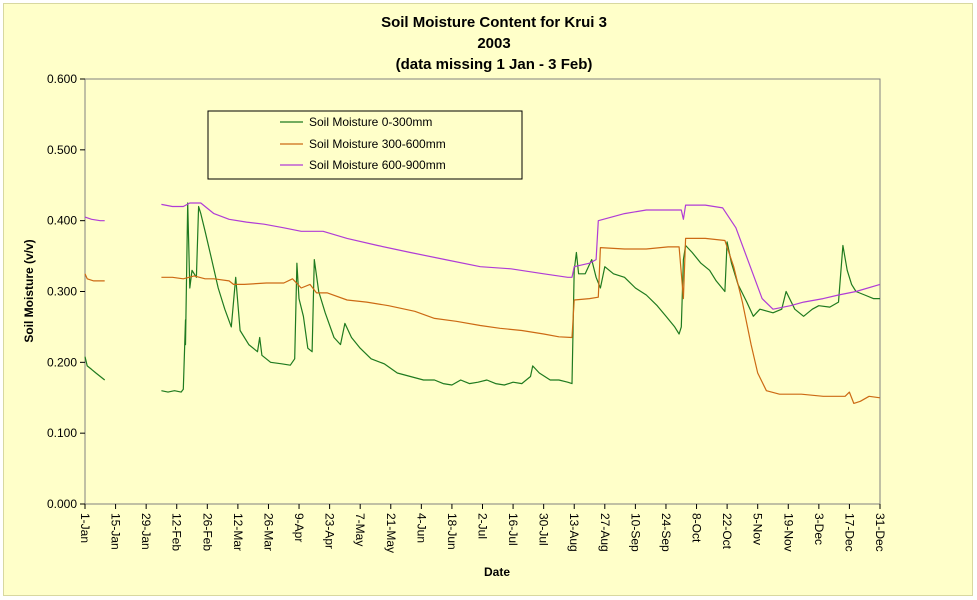 This screenshot has height=600, width=977. I want to click on x-tick-label: 15-Jan, so click(116, 531).